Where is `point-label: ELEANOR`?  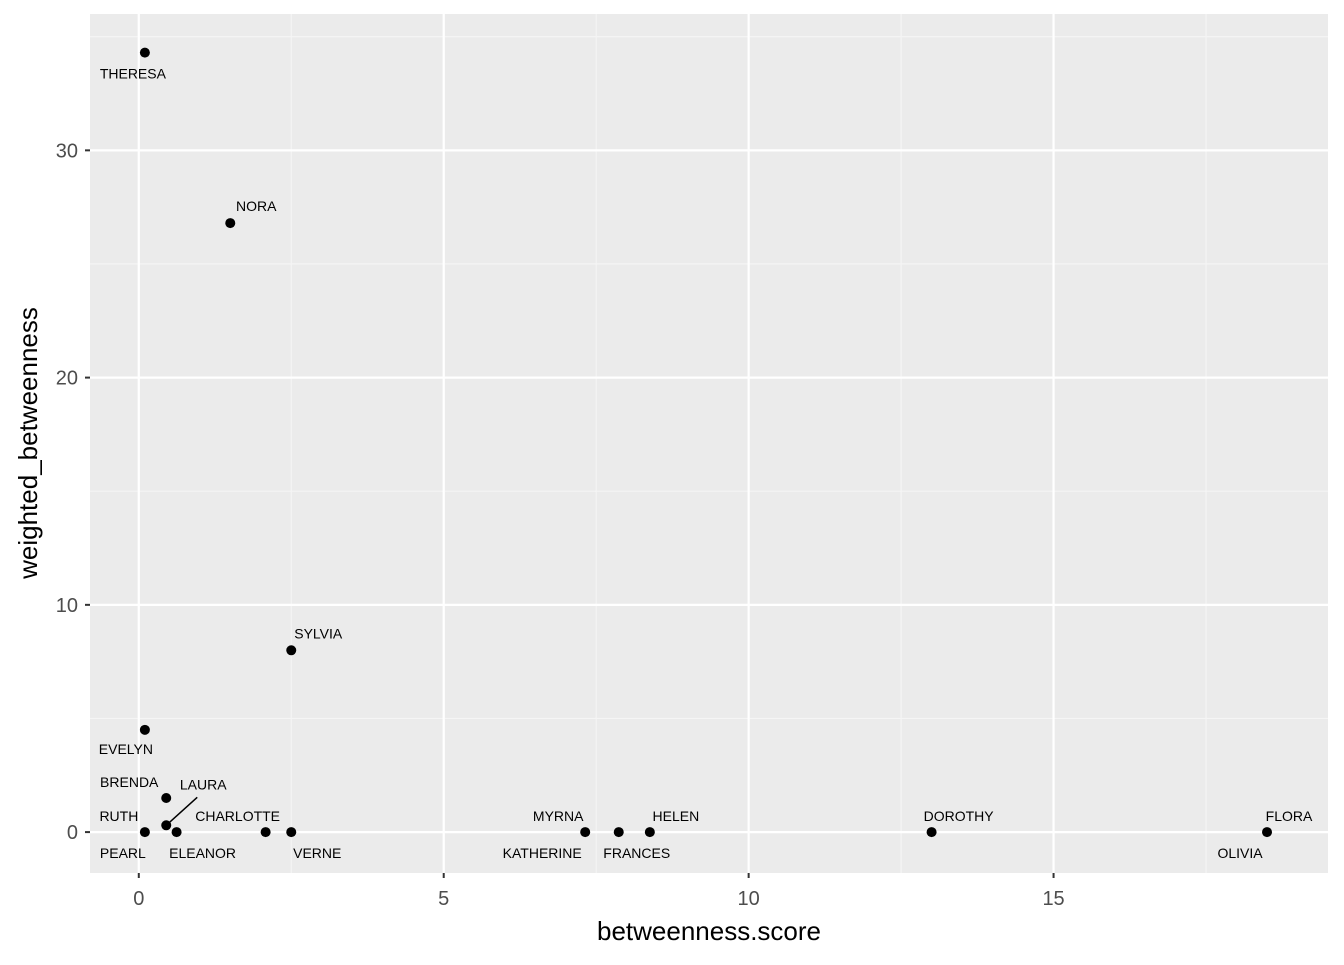
point-label: ELEANOR is located at coordinates (202, 853).